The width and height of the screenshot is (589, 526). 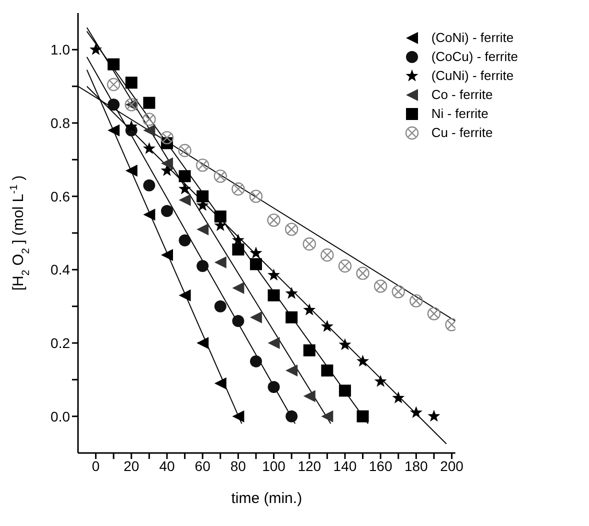 I want to click on x-tick-label: 140, so click(x=345, y=466).